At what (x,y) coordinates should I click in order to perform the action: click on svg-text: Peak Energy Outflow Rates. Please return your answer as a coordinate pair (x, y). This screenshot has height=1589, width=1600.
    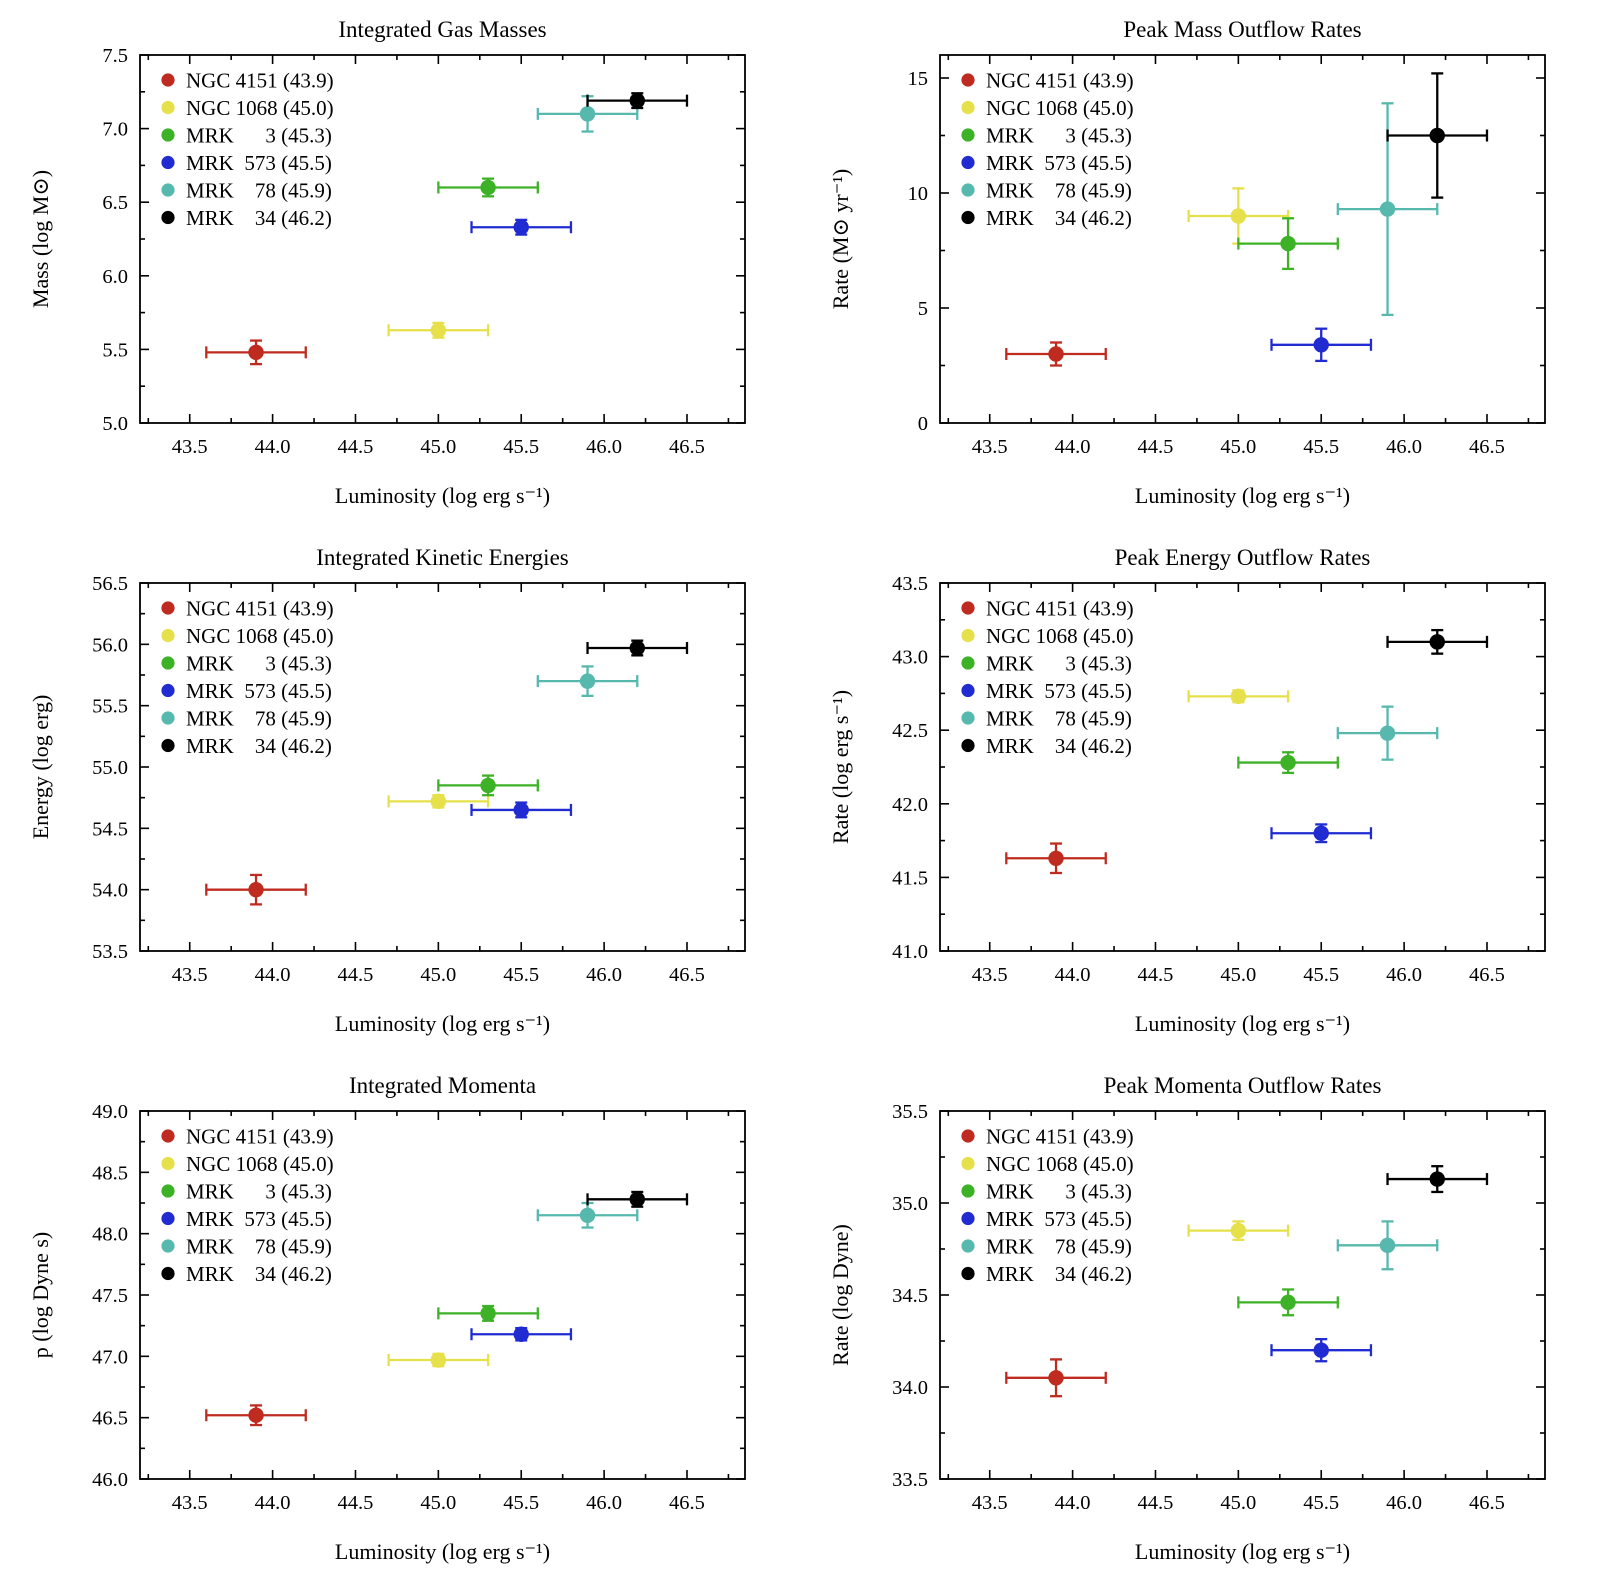
    Looking at the image, I should click on (1243, 557).